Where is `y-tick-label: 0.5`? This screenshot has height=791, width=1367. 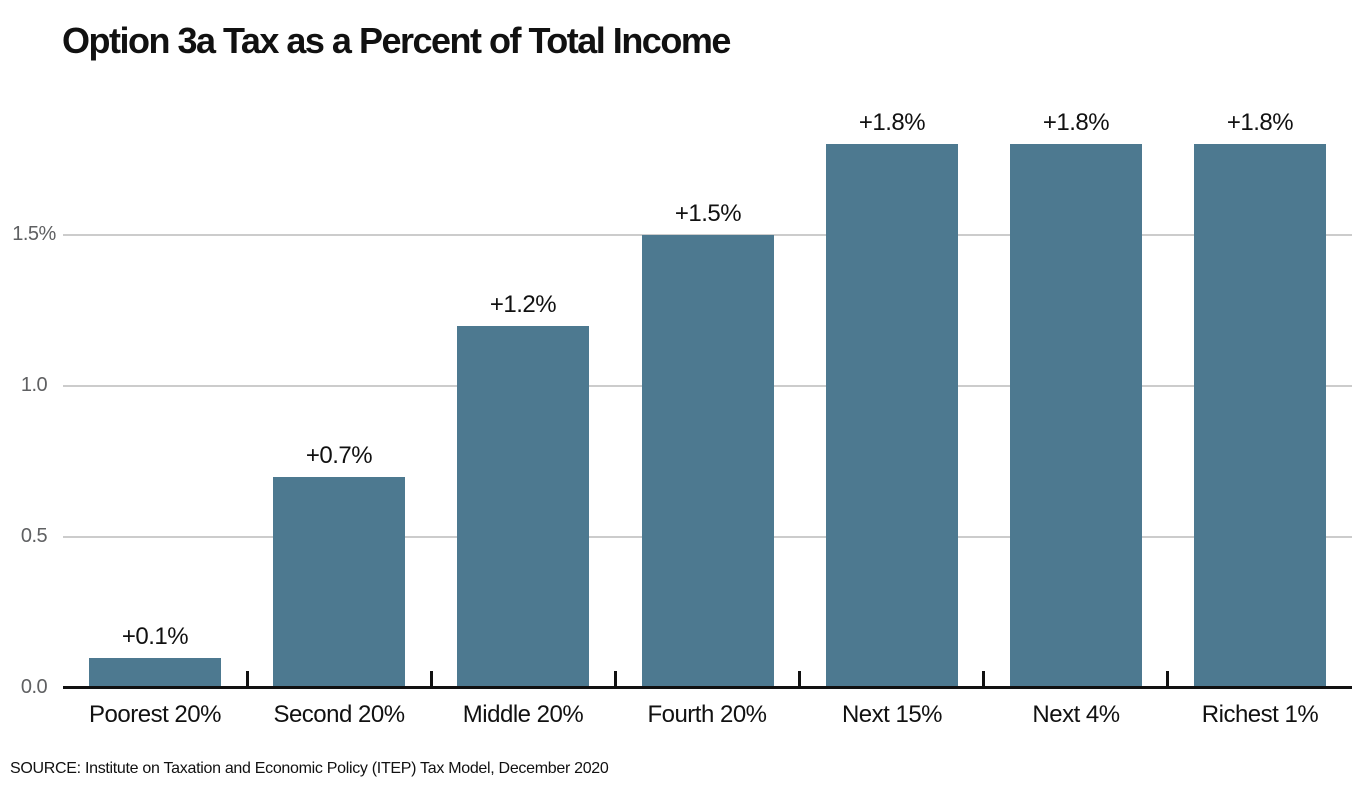
y-tick-label: 0.5 is located at coordinates (34, 536).